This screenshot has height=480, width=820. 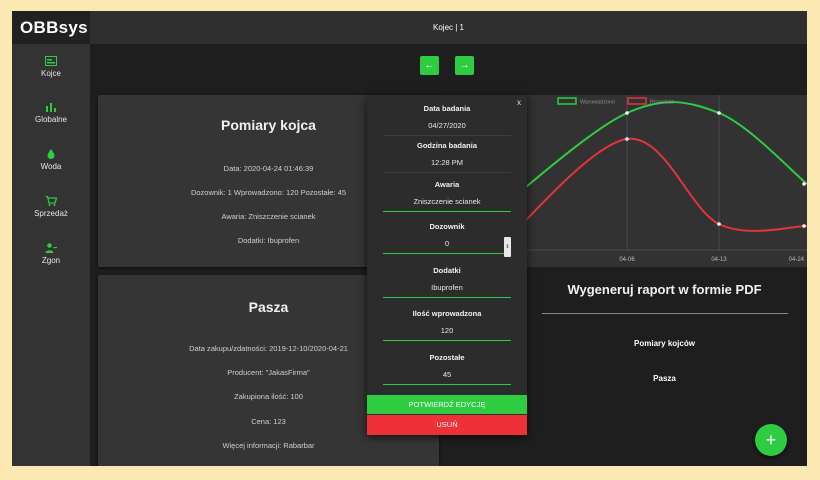 I want to click on dodatki-field: Dodatki Ibuprofen, so click(x=447, y=282).